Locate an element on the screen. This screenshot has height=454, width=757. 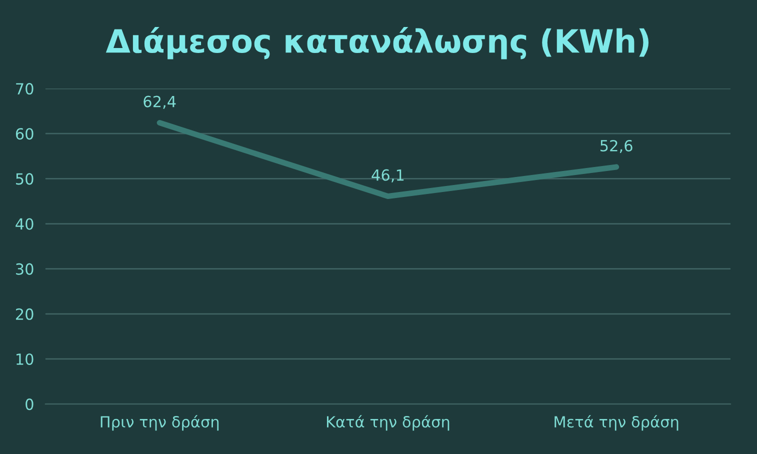
data-label: 62,4 is located at coordinates (160, 102).